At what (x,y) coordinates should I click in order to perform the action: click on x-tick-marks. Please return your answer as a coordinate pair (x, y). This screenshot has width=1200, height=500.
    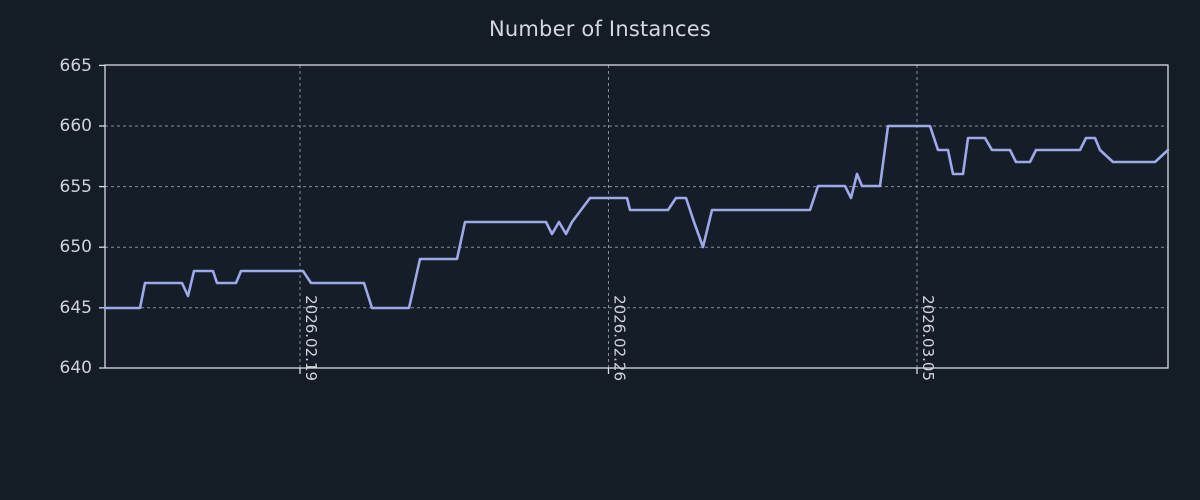
    Looking at the image, I should click on (608, 371).